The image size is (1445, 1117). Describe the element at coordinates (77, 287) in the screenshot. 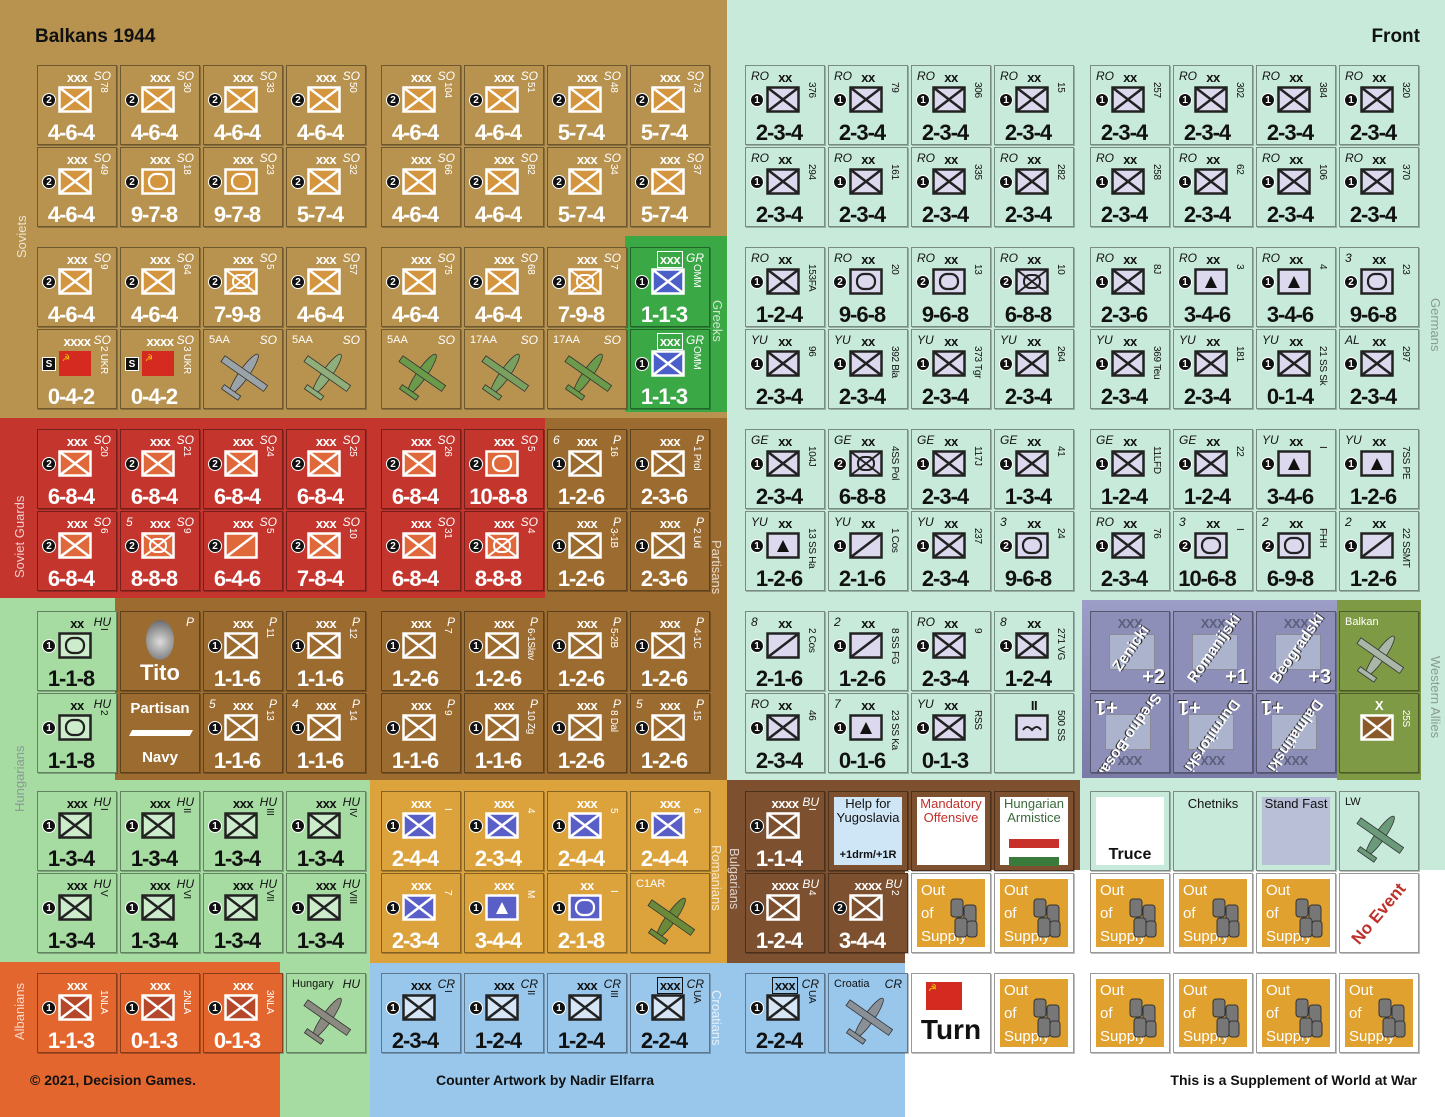

I see `unit-counter: xxx SO 2 9 4-6-4` at that location.